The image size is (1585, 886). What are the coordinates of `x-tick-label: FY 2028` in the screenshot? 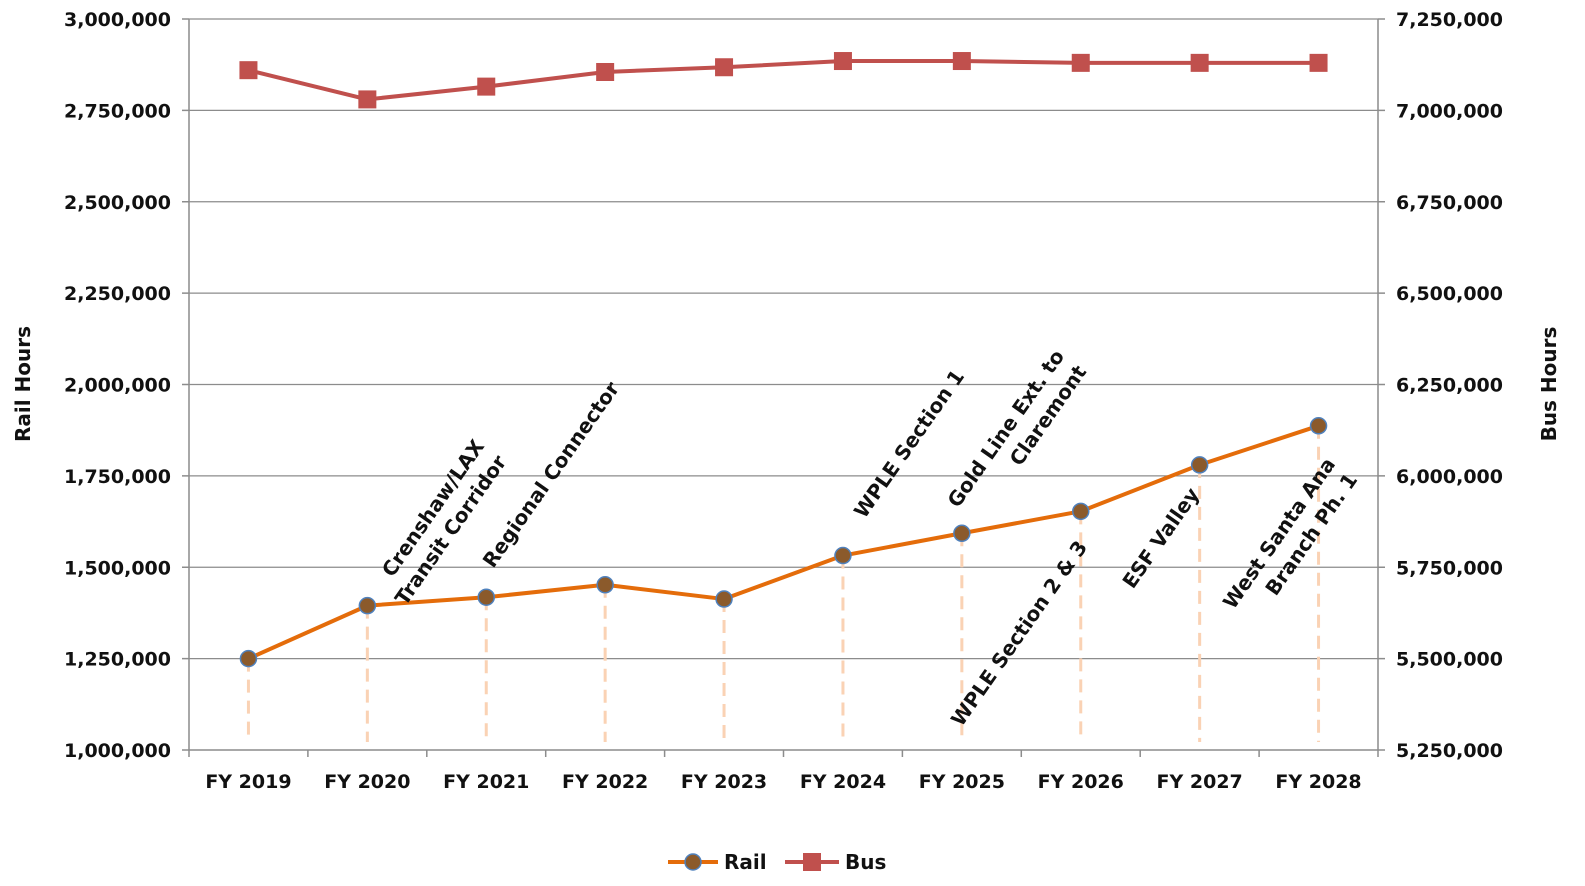 It's located at (1318, 782).